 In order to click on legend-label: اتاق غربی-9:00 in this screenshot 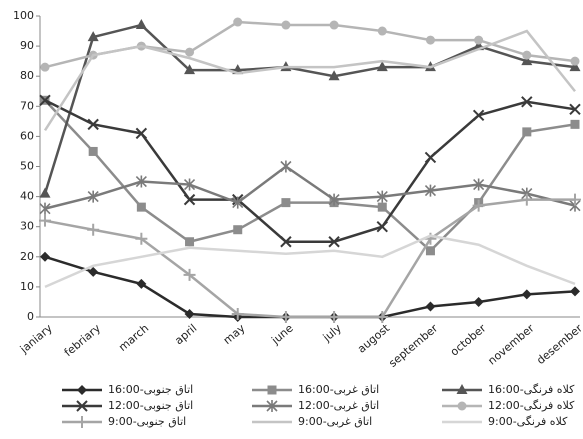, I will do `click(335, 421)`.